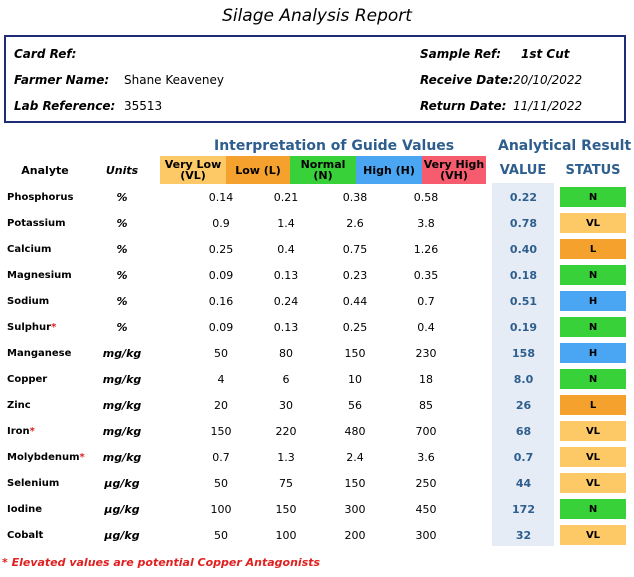  What do you see at coordinates (523, 301) in the screenshot?
I see `result-value: 0.51` at bounding box center [523, 301].